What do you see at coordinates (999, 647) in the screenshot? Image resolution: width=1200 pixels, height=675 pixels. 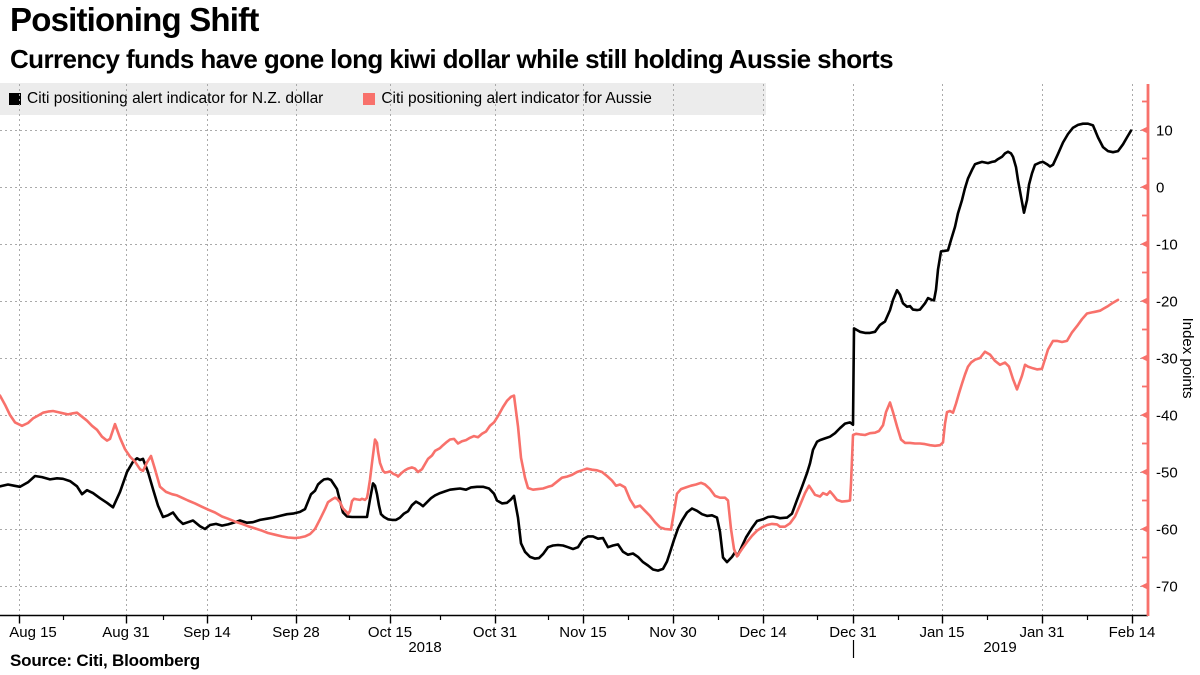 I see `year-label: 2019` at bounding box center [999, 647].